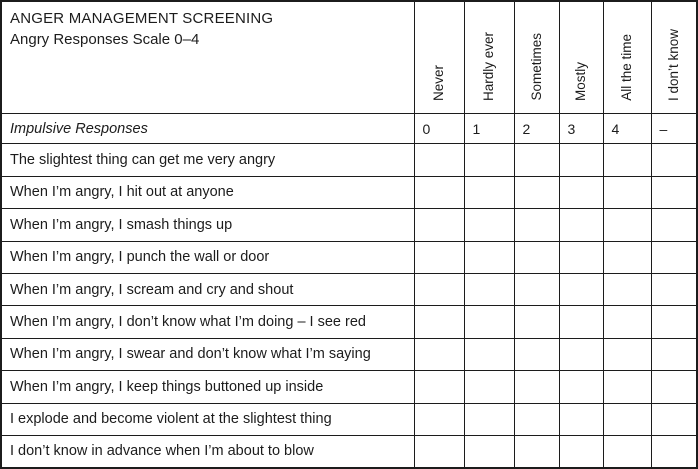 The width and height of the screenshot is (698, 469). I want to click on answer-cell-7-i-dont-know, so click(674, 354).